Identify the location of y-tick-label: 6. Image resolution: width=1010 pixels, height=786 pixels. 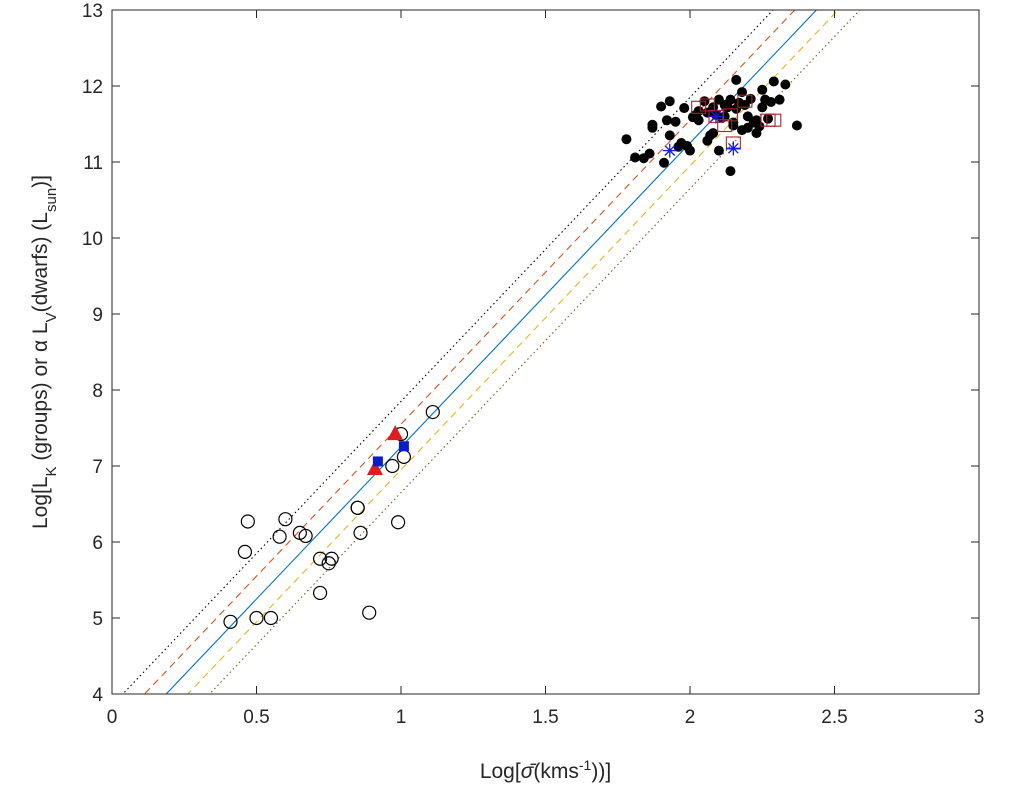
(97, 543).